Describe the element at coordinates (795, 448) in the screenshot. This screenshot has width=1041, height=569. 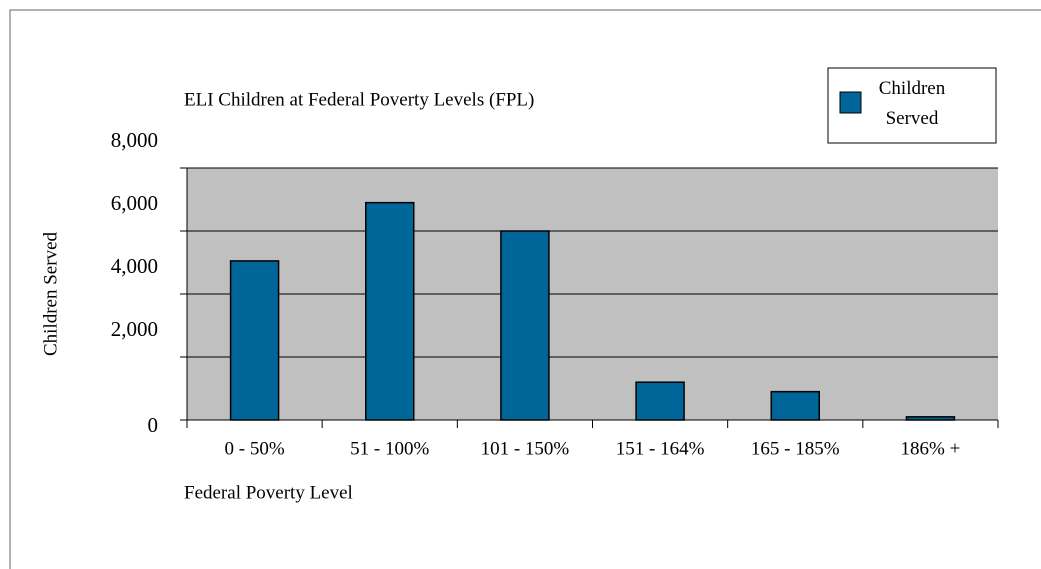
I see `x-tick-label: 165 - 185%` at that location.